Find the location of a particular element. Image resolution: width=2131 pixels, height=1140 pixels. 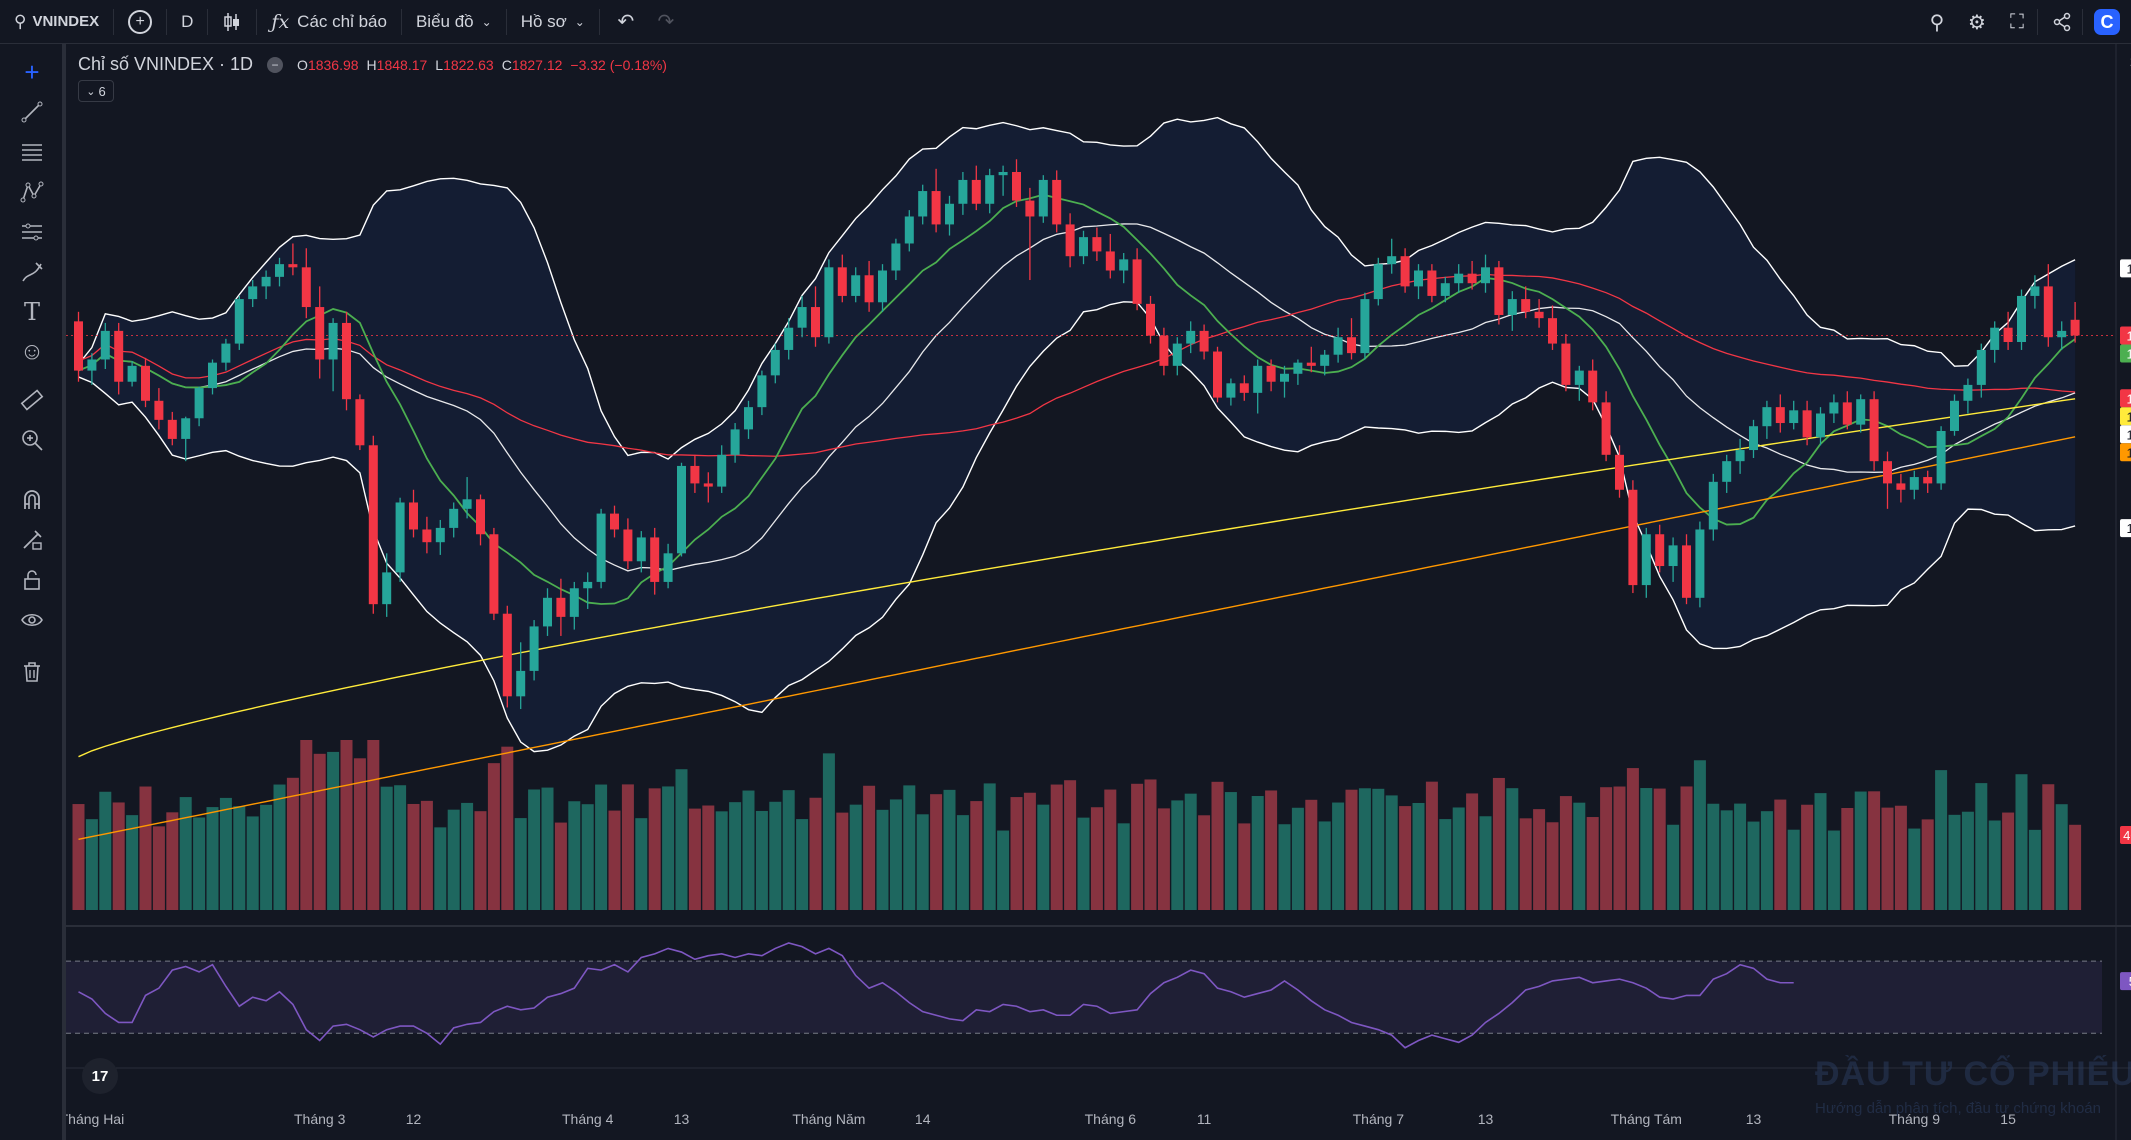

rsi-band-fill is located at coordinates (1084, 997).